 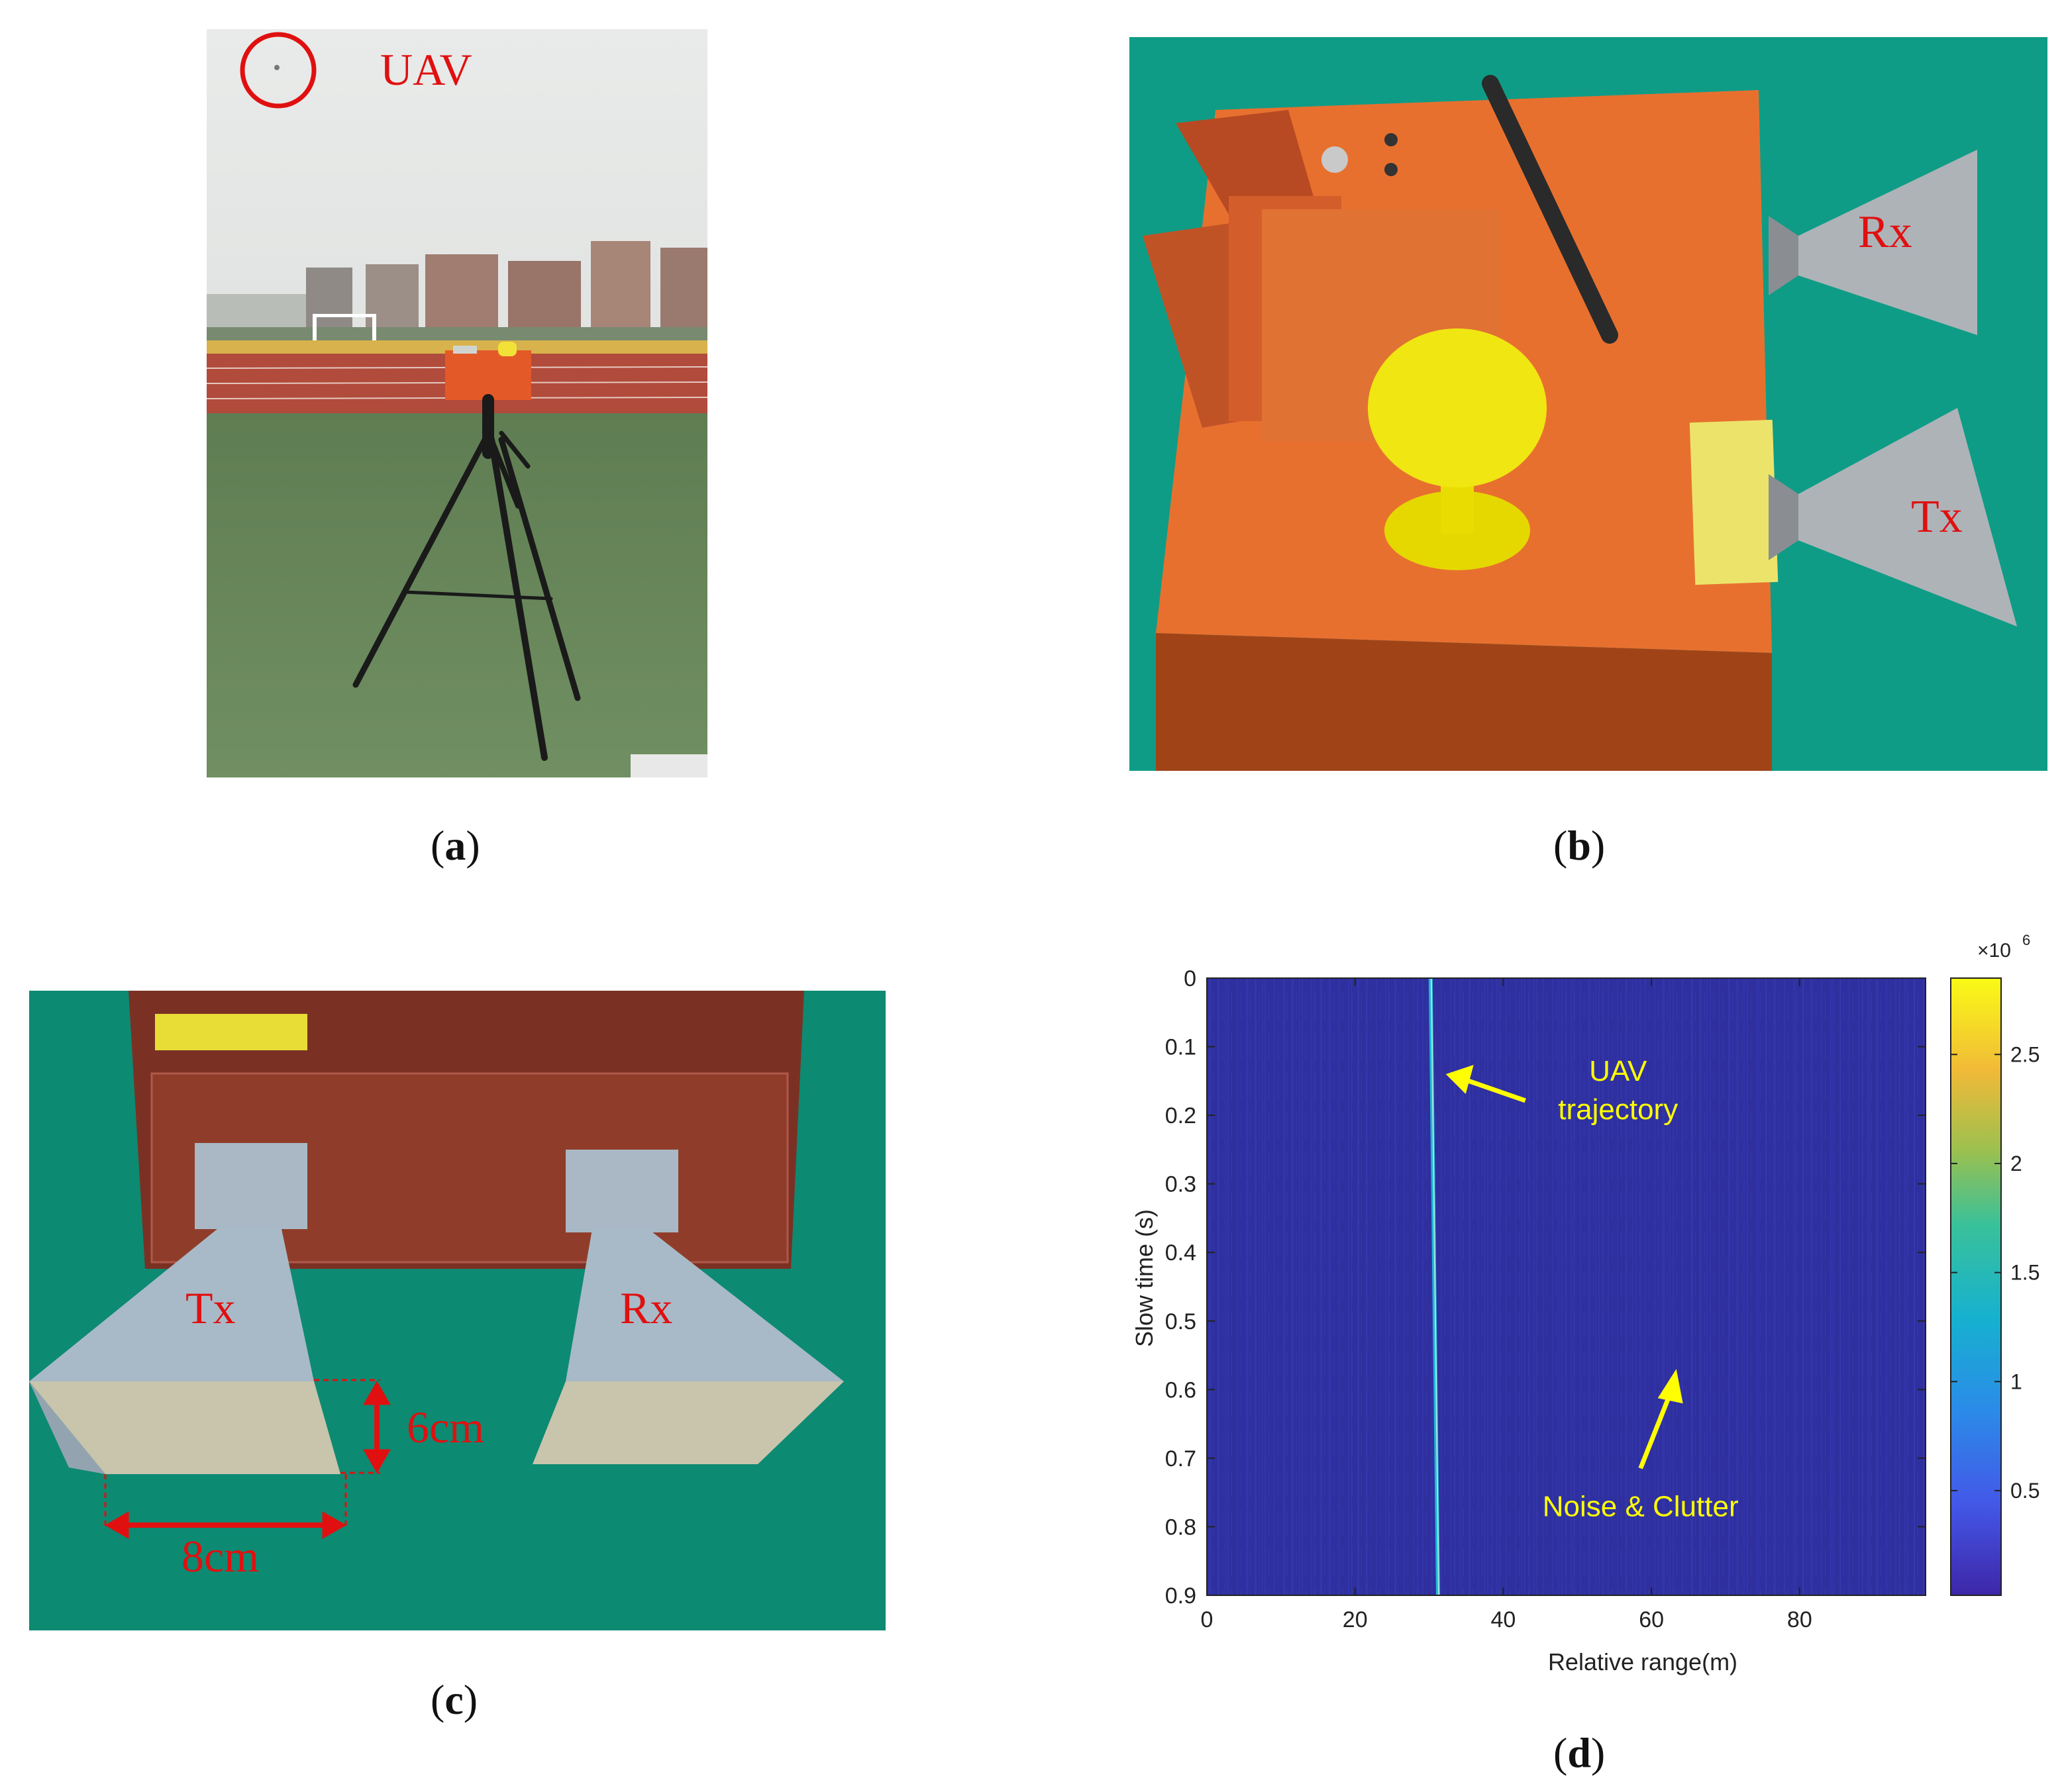 I want to click on uav-marker-circle, so click(x=278, y=70).